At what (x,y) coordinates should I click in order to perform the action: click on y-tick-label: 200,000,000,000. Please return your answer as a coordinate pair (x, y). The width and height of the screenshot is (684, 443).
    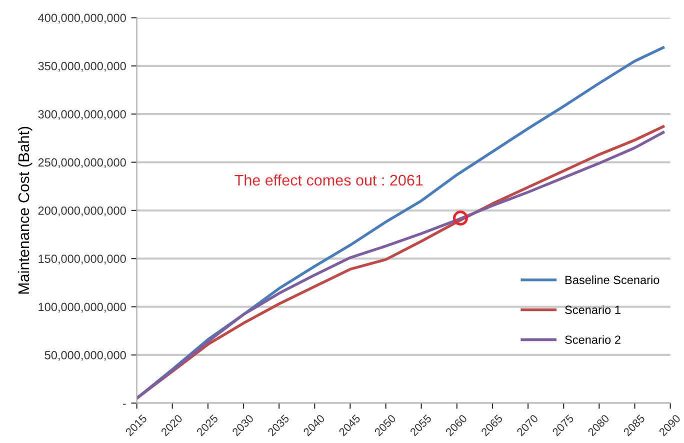
    Looking at the image, I should click on (82, 211).